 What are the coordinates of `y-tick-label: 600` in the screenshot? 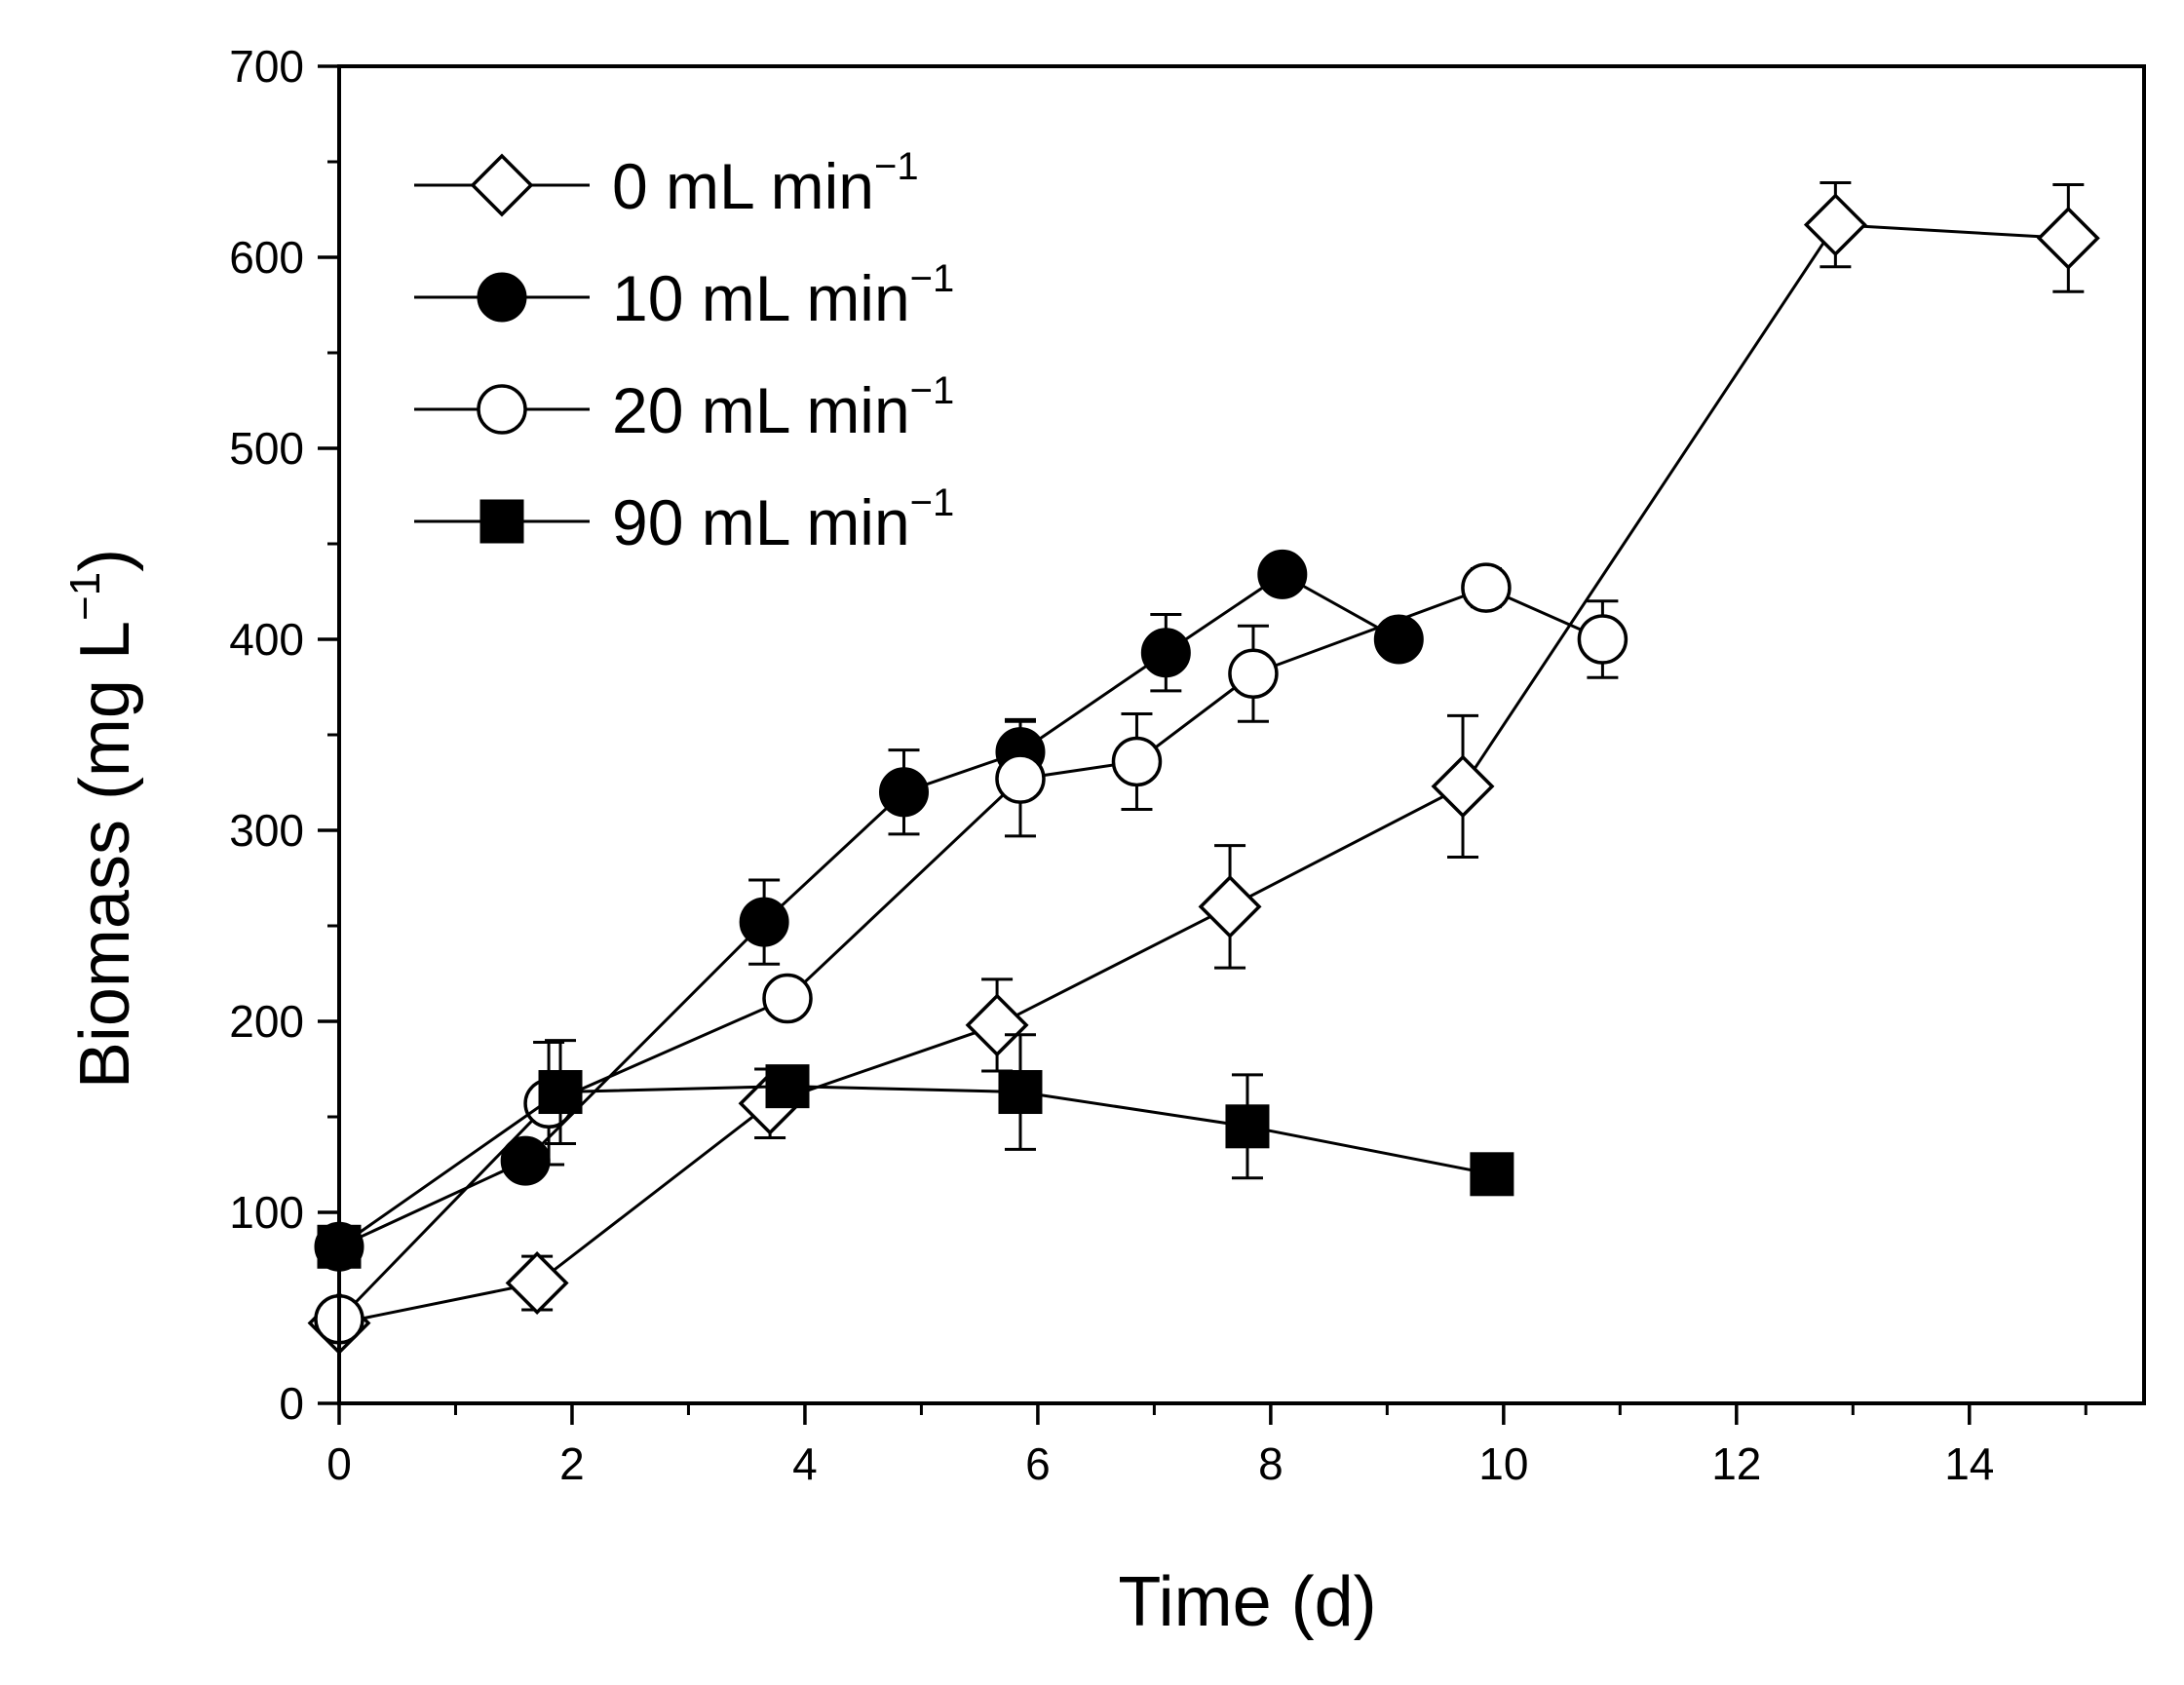 It's located at (266, 257).